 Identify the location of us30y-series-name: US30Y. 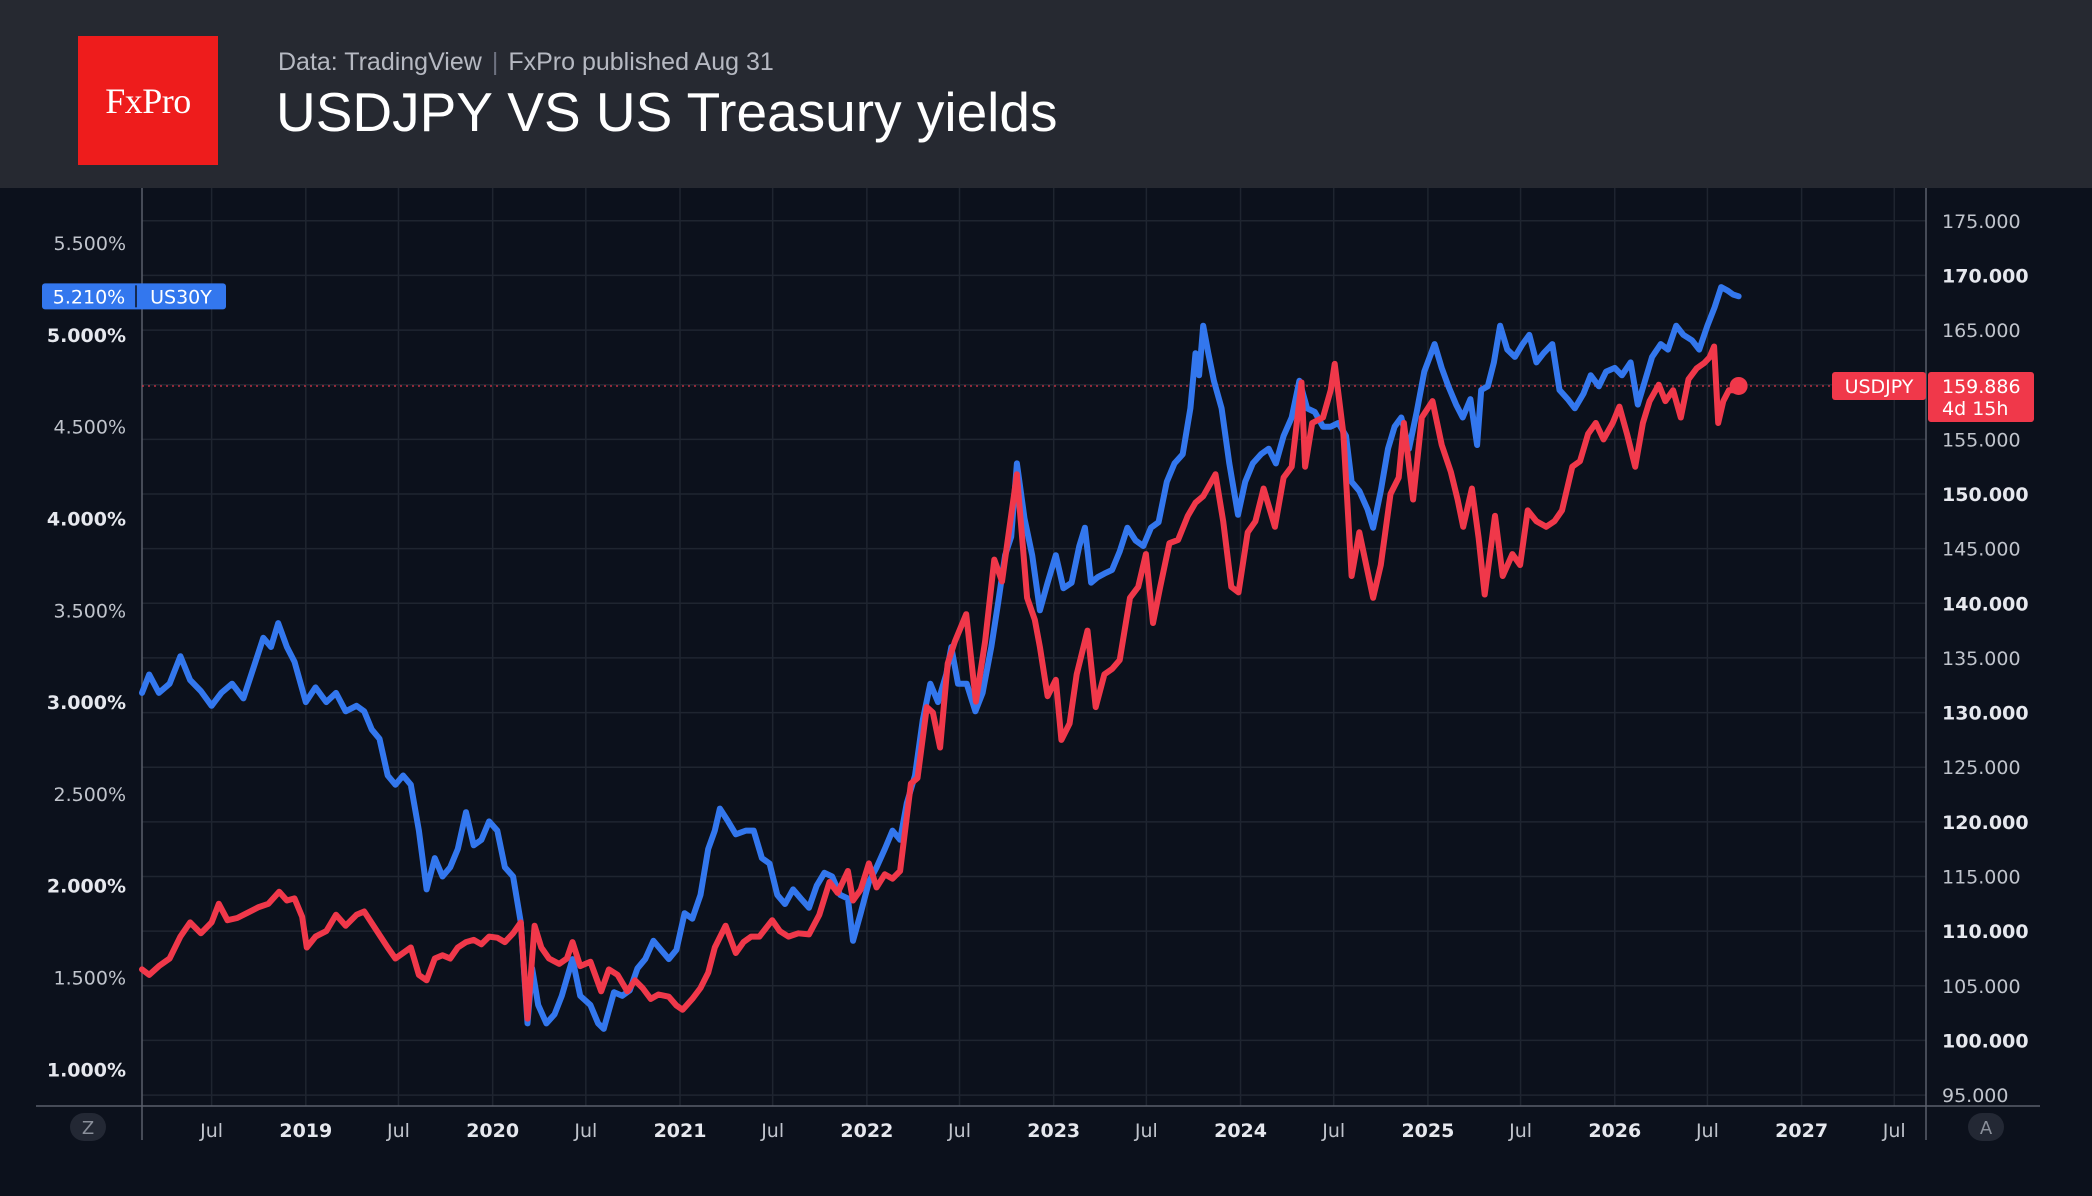
(181, 297).